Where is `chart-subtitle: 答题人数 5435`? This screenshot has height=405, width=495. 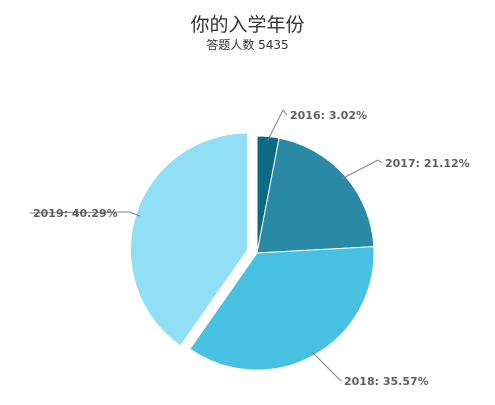
chart-subtitle: 答题人数 5435 is located at coordinates (247, 45).